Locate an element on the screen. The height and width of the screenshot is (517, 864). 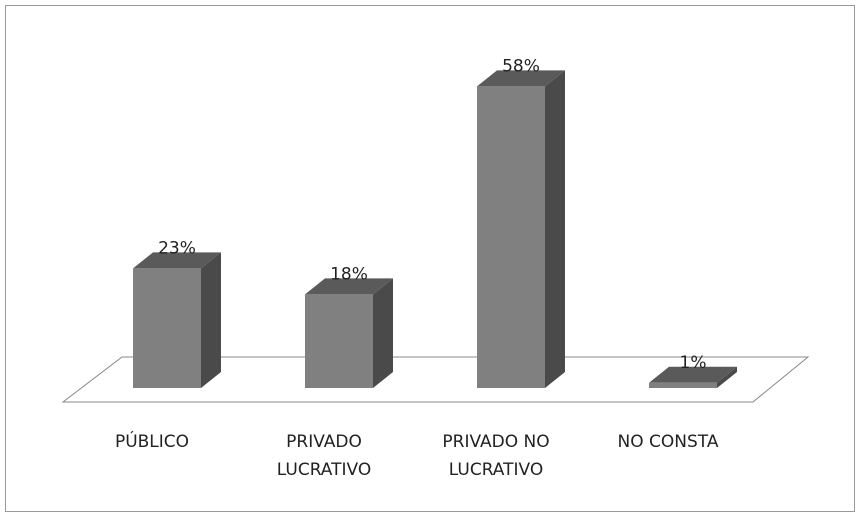
x-tick-label: PÚBLICO is located at coordinates (152, 442).